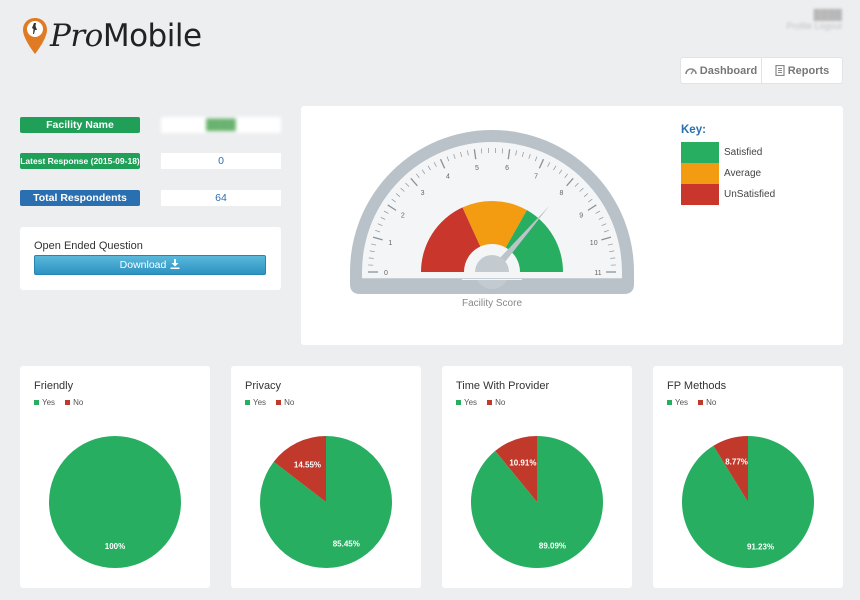 The width and height of the screenshot is (860, 600). Describe the element at coordinates (126, 36) in the screenshot. I see `logo-text: ProMobile` at that location.